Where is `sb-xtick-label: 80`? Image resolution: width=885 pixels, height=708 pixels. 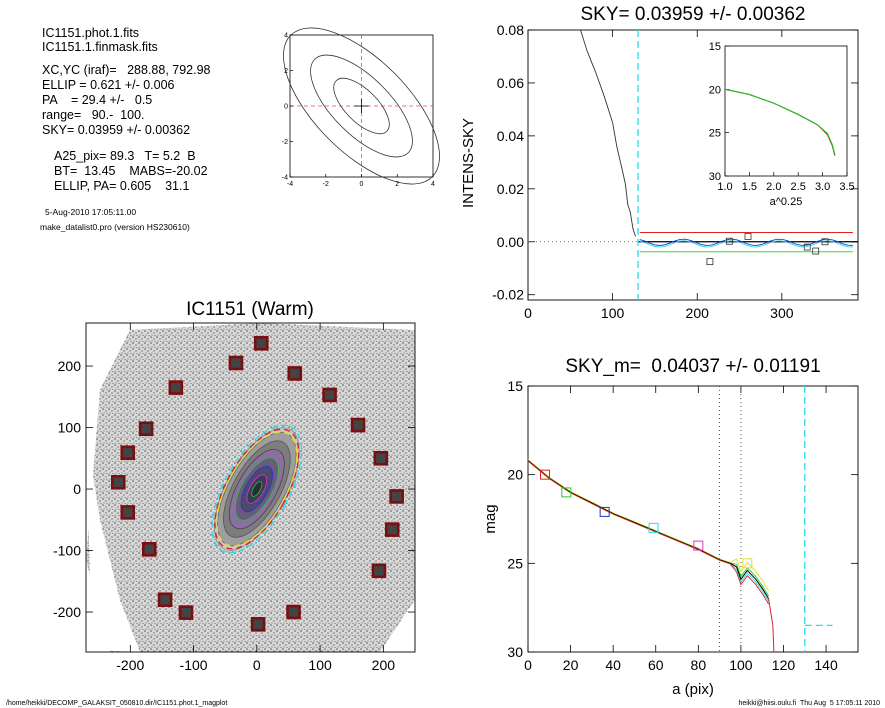
sb-xtick-label: 80 is located at coordinates (699, 665).